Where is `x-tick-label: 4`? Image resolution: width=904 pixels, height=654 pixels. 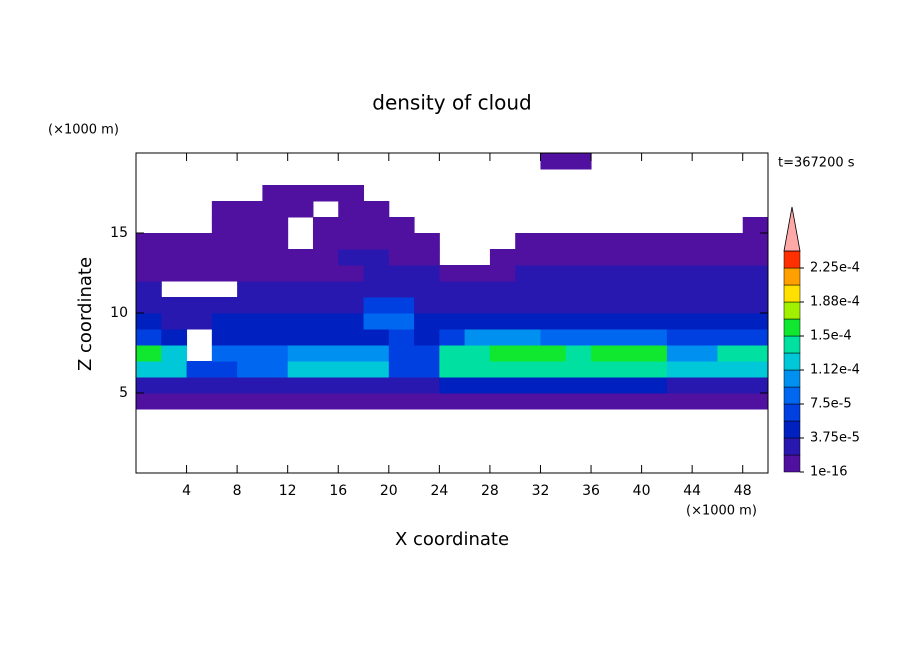
x-tick-label: 4 is located at coordinates (186, 491).